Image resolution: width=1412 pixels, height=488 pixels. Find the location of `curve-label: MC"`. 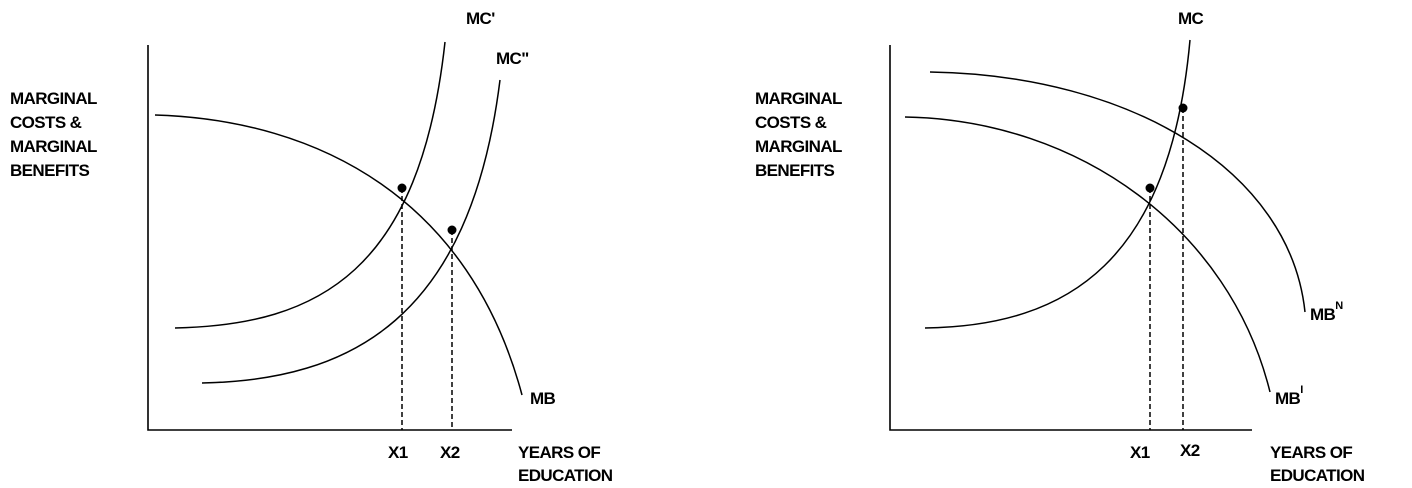

curve-label: MC" is located at coordinates (512, 58).